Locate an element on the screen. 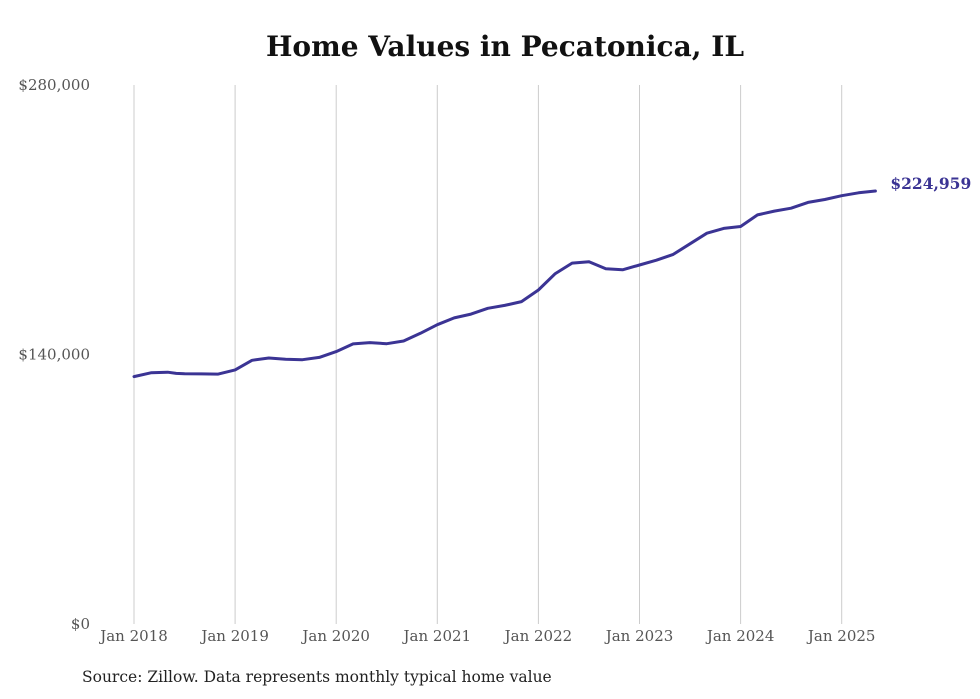 This screenshot has width=980, height=699. x-tick-label: Jan 2019 is located at coordinates (234, 636).